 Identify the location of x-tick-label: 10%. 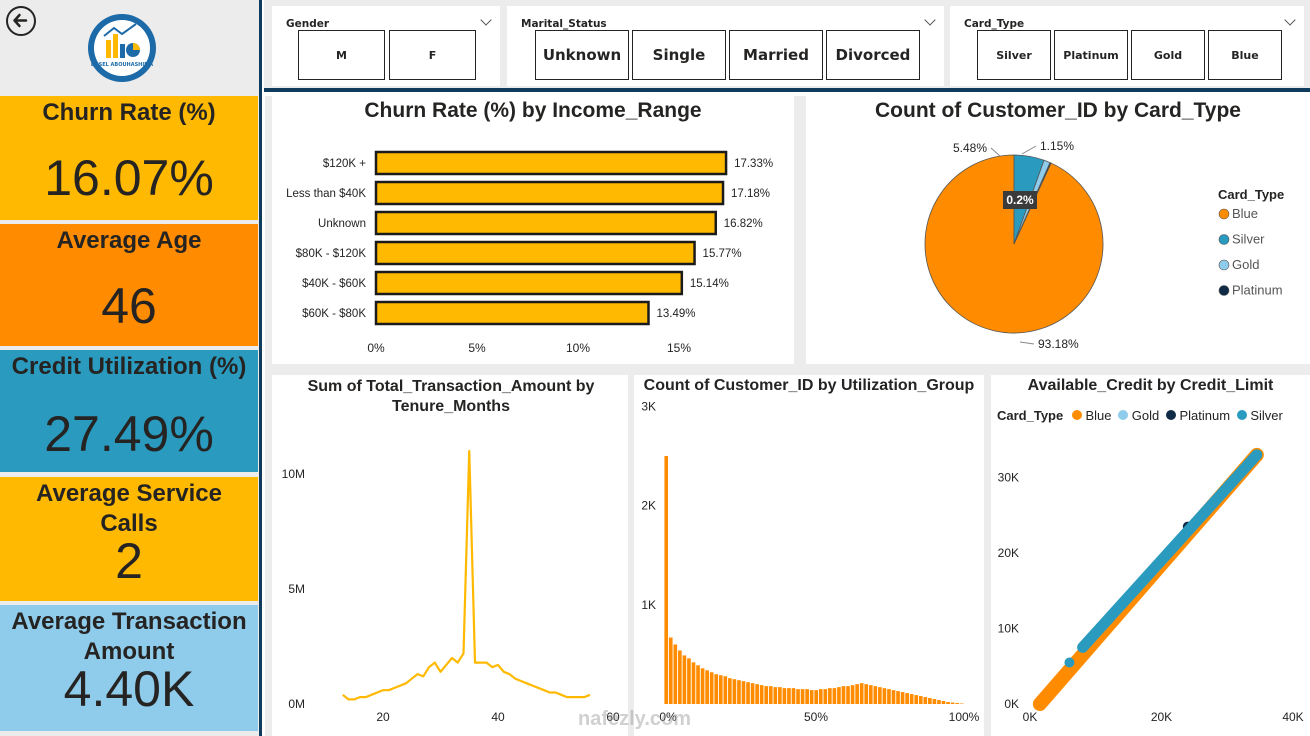
(578, 348).